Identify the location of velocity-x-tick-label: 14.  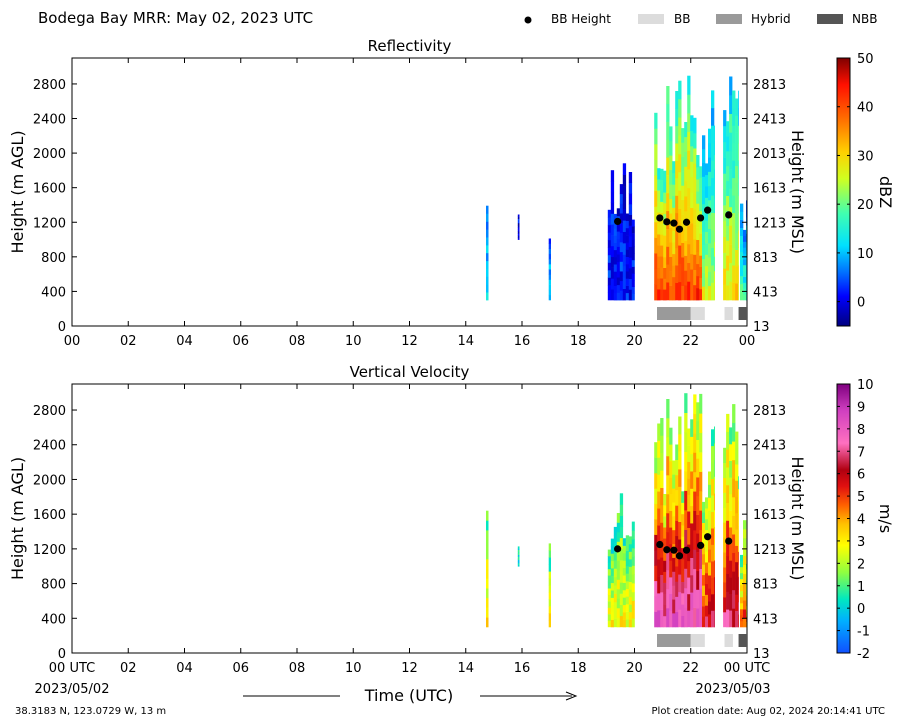
(465, 668).